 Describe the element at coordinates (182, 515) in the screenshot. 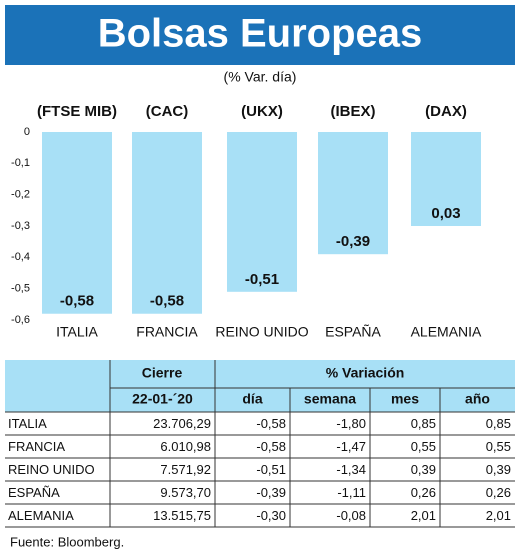

I see `table-cell: 13.515,75` at that location.